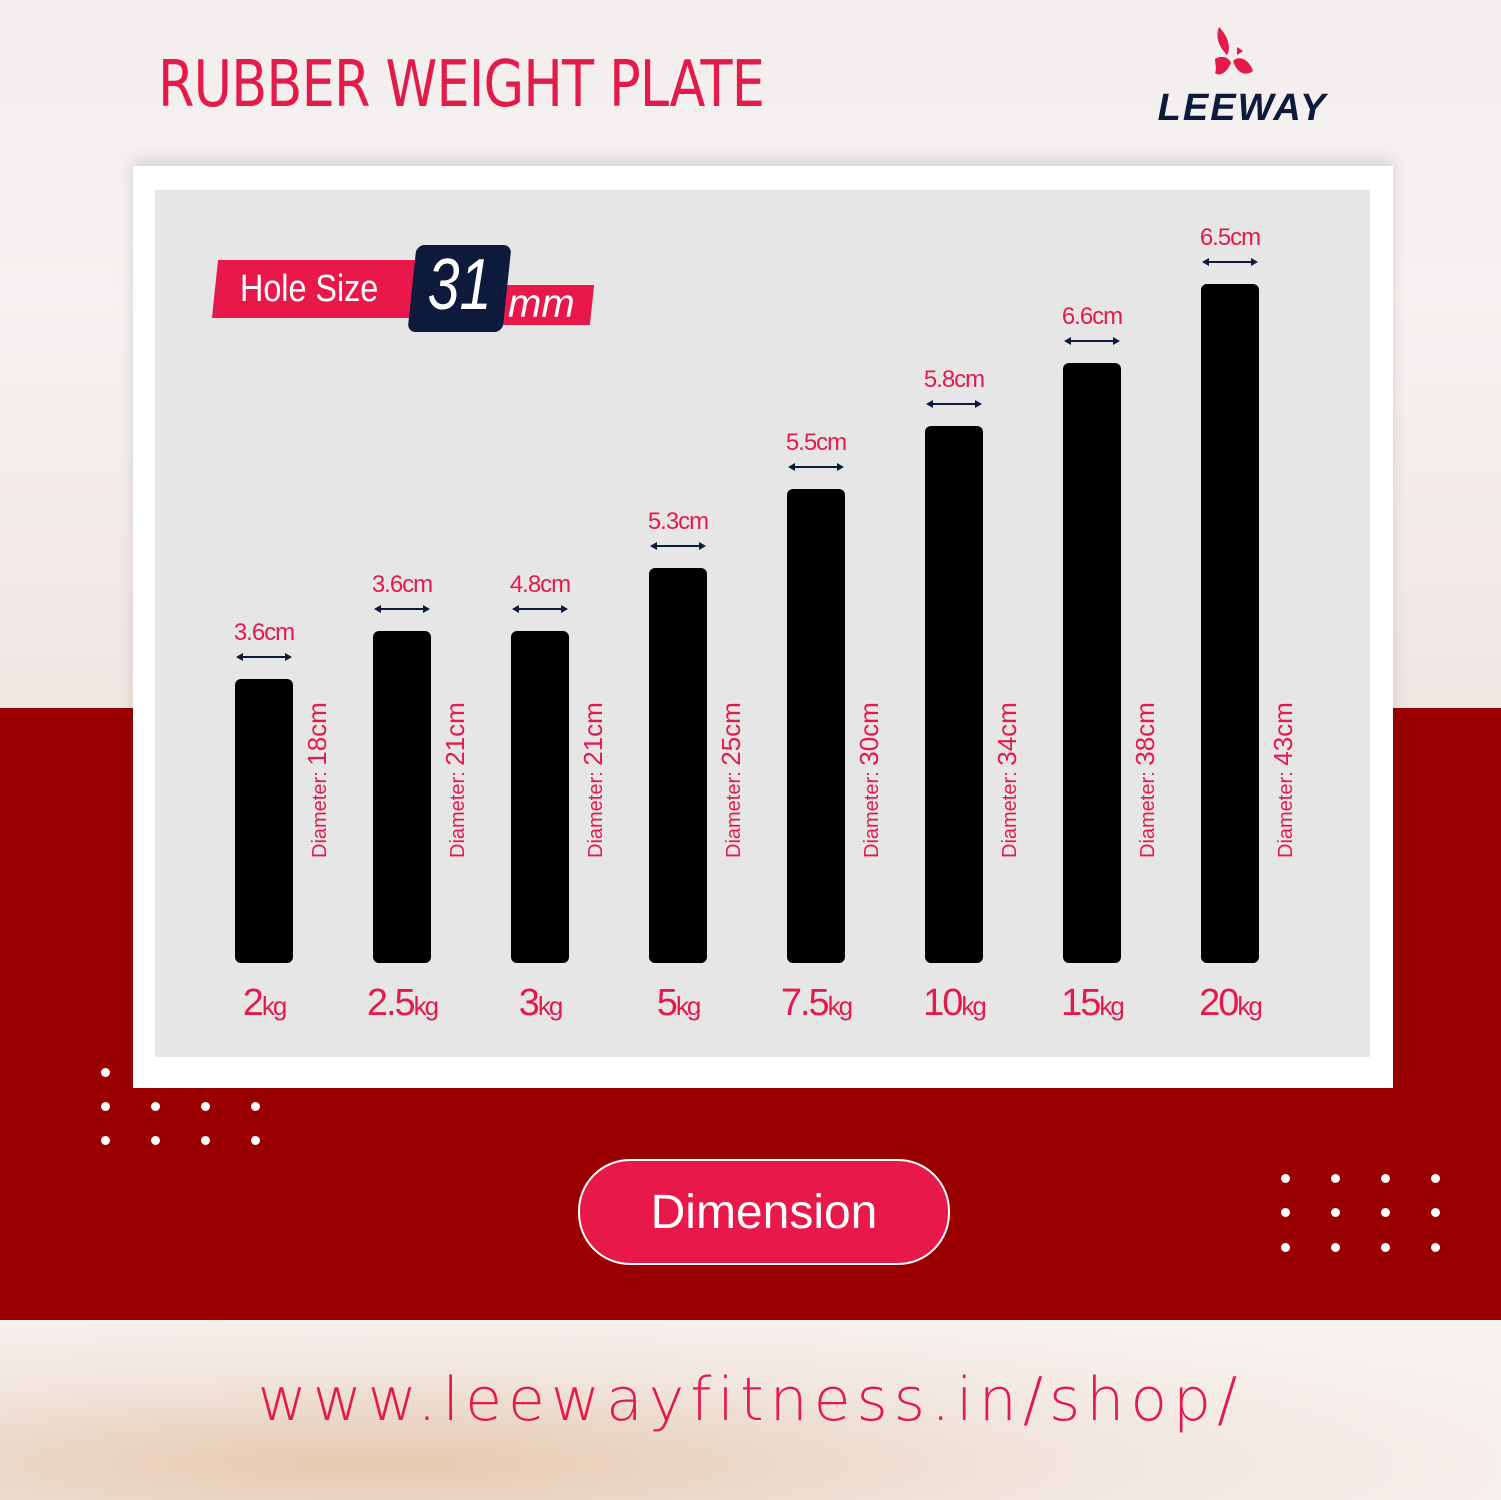 Image resolution: width=1501 pixels, height=1500 pixels. What do you see at coordinates (1234, 51) in the screenshot?
I see `leeway-bird-logo-icon` at bounding box center [1234, 51].